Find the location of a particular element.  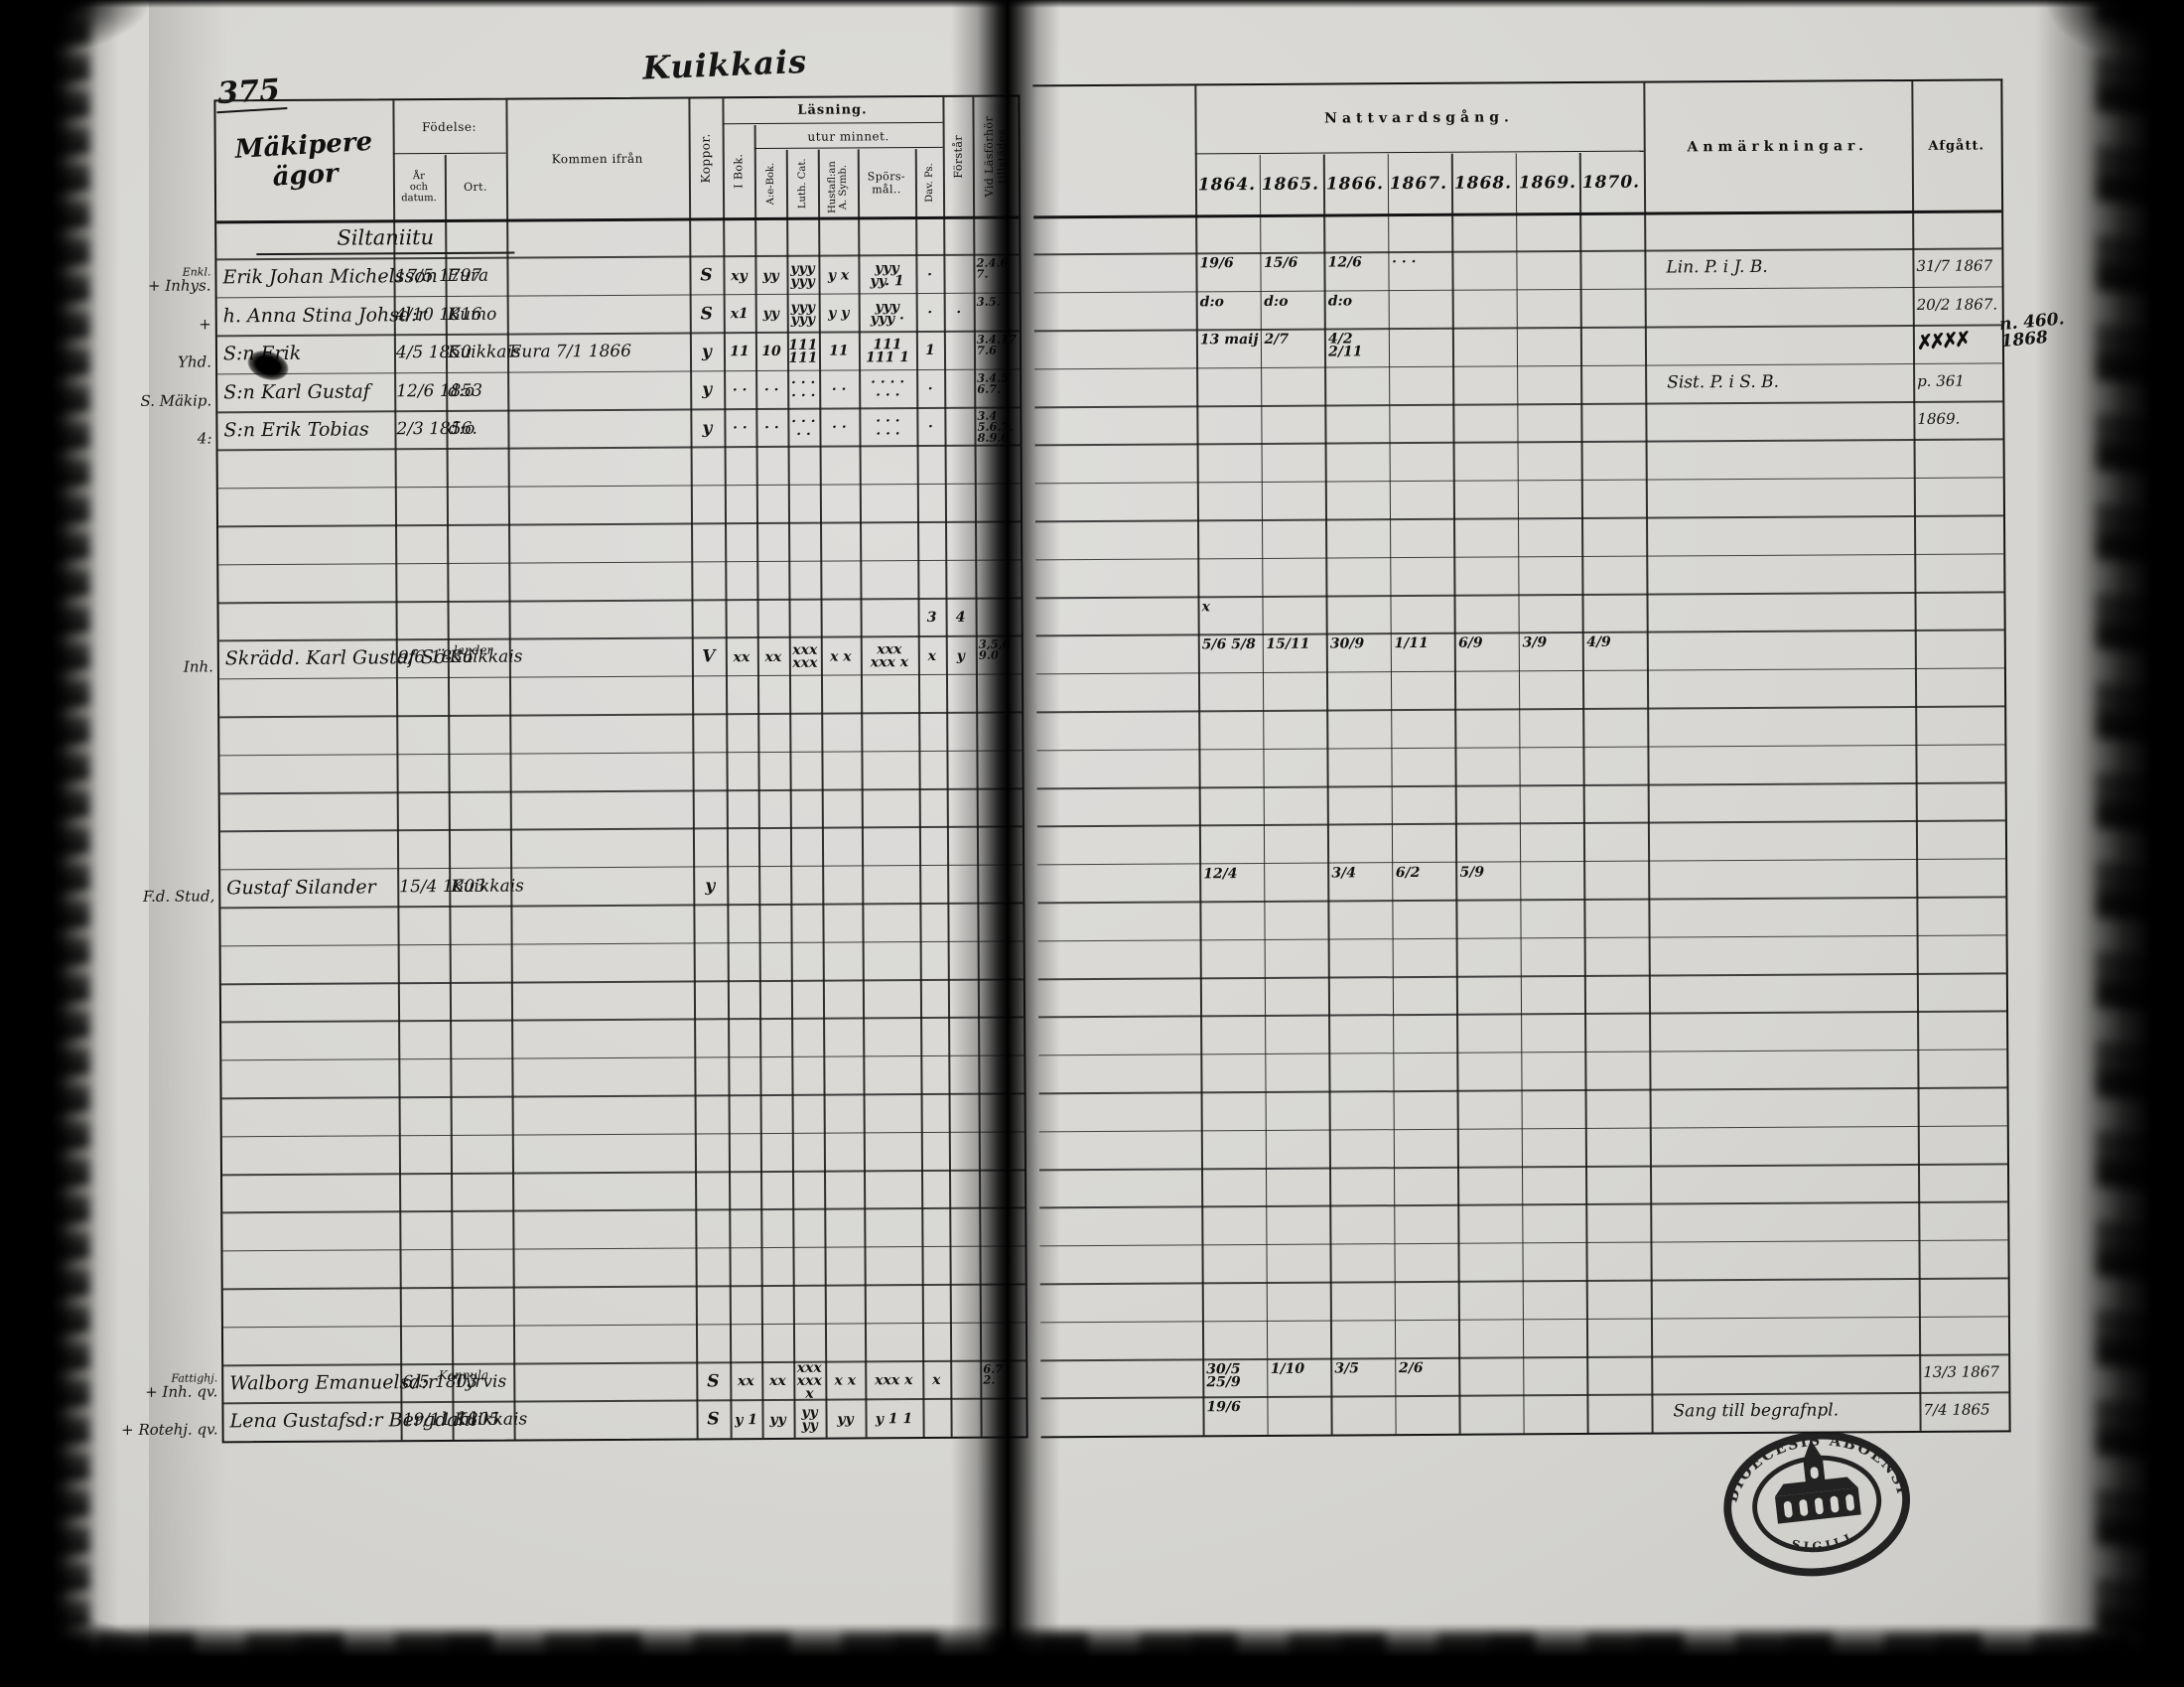

reading-mark-hustafl: 11 is located at coordinates (839, 351).